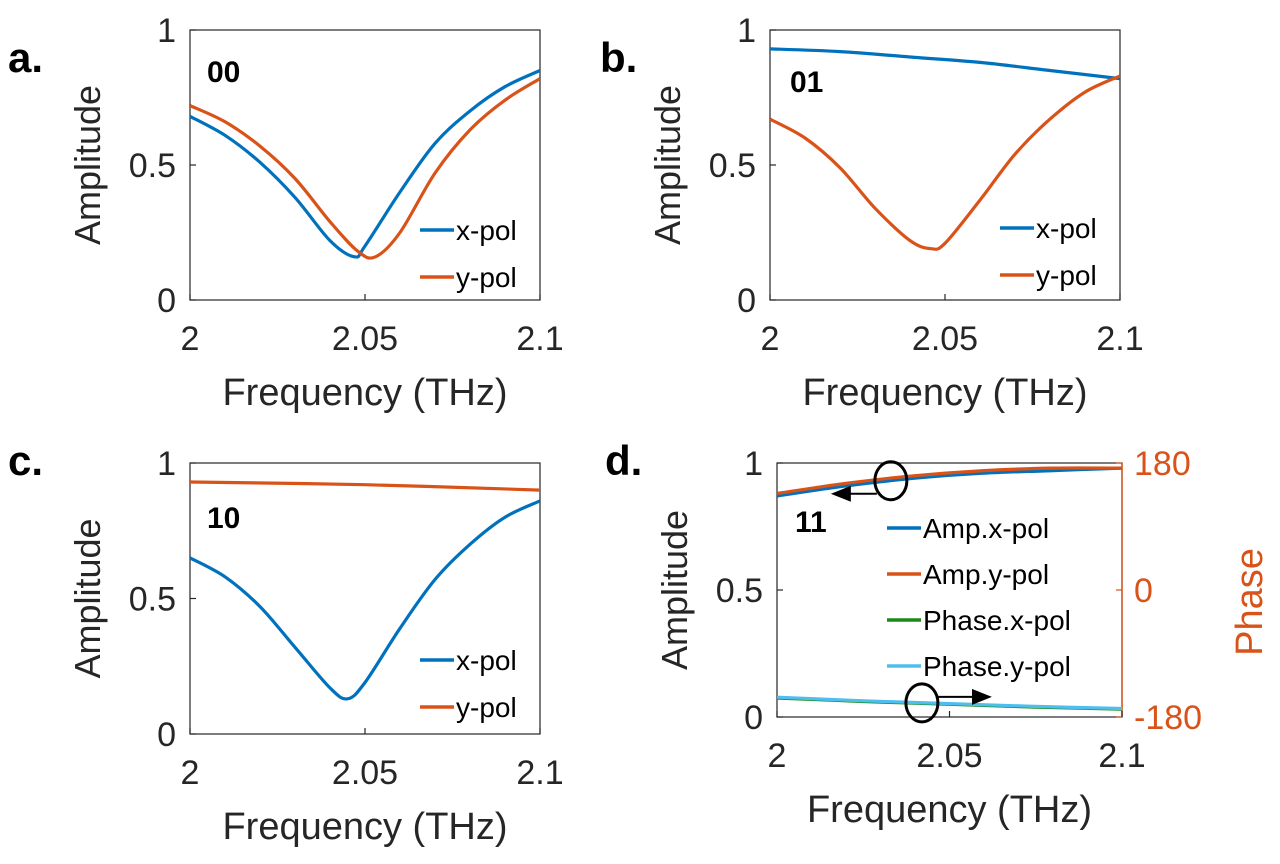 This screenshot has width=1280, height=864. What do you see at coordinates (922, 703) in the screenshot?
I see `phase-marker-circle` at bounding box center [922, 703].